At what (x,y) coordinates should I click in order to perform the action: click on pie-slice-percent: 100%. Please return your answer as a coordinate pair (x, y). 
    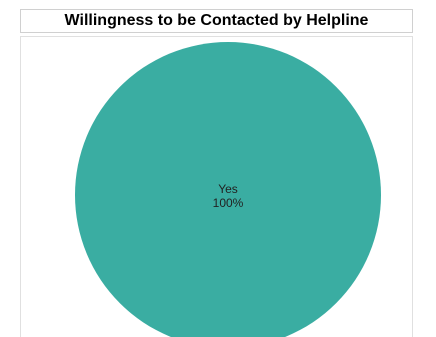
    Looking at the image, I should click on (228, 203).